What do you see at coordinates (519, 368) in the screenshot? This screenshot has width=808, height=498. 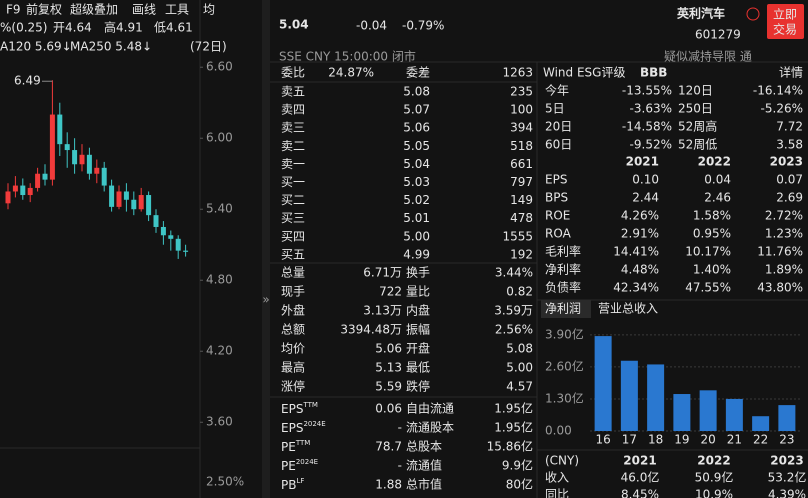 I see `value: 5.00` at bounding box center [519, 368].